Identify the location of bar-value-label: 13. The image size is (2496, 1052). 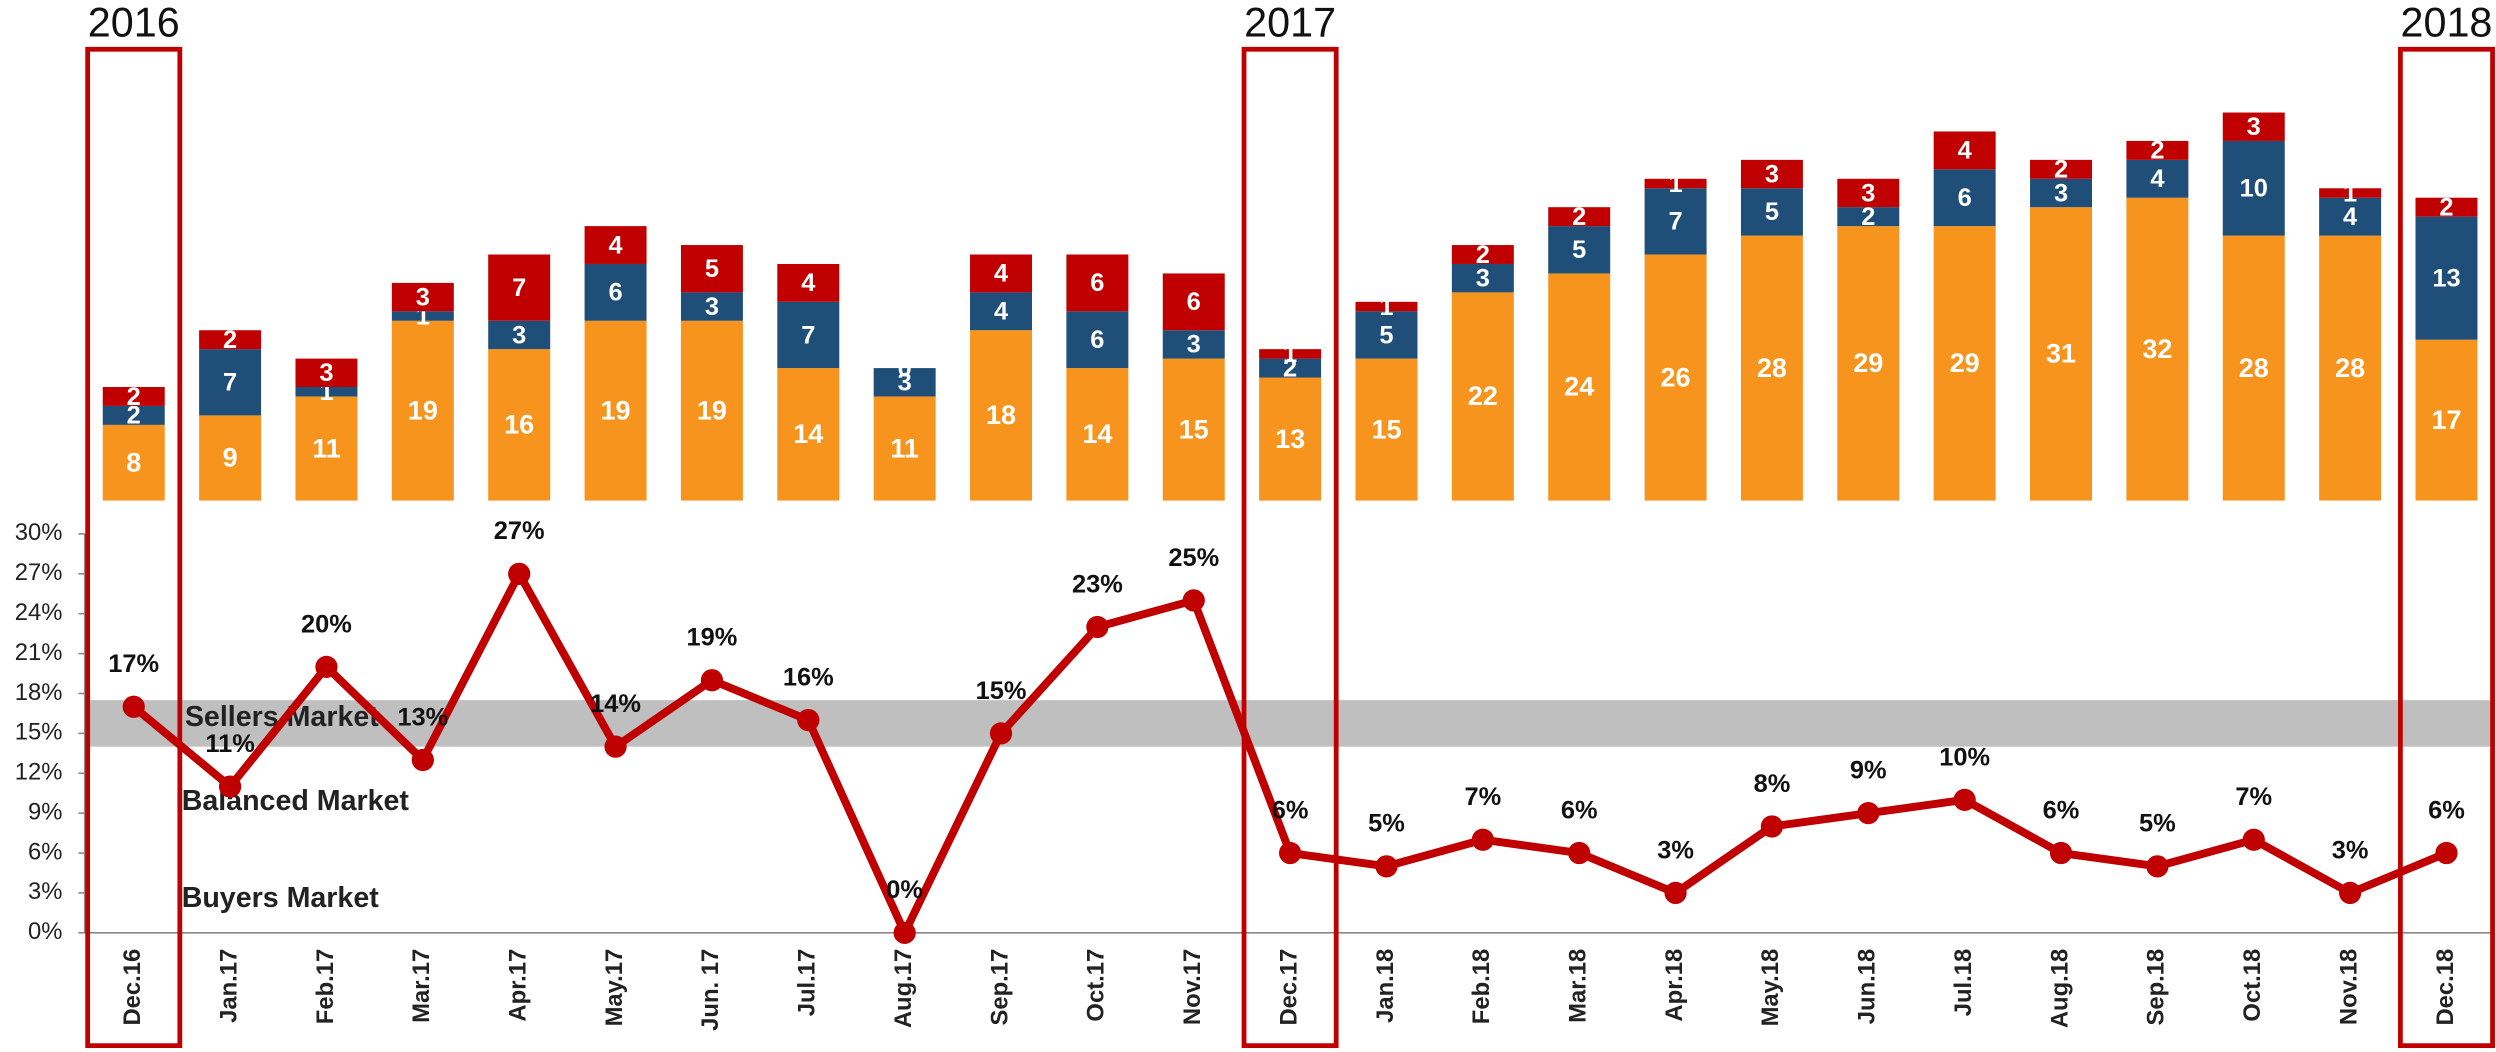
(2446, 278).